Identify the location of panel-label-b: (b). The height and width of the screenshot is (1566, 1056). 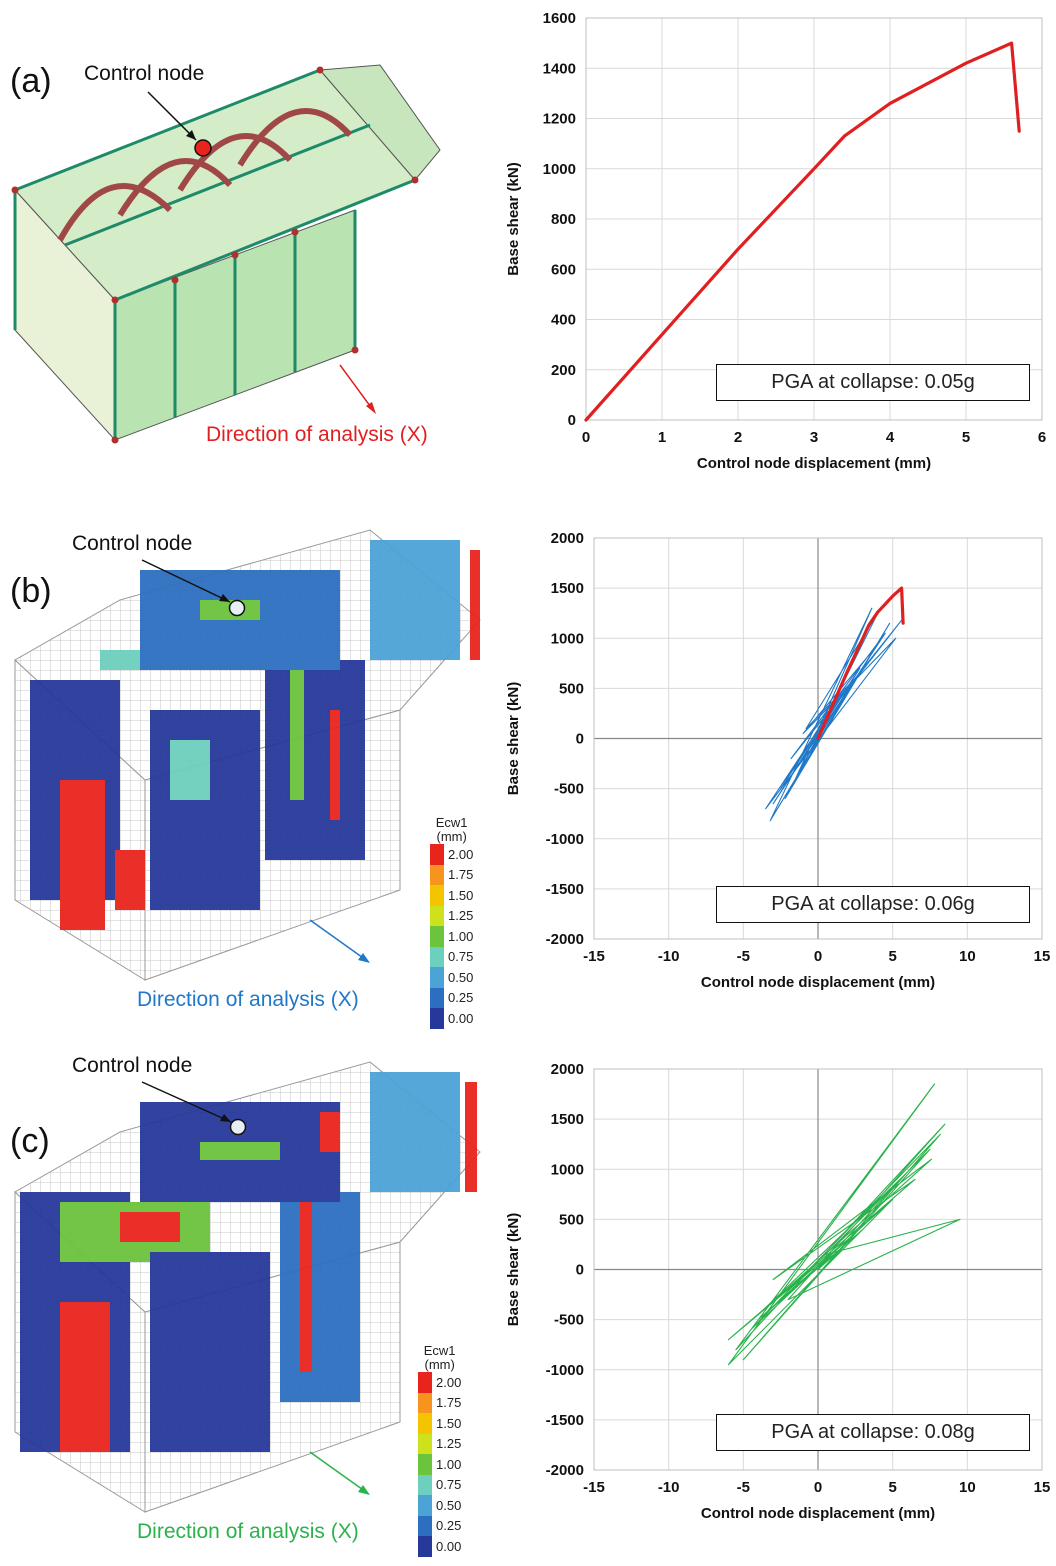
(31, 591).